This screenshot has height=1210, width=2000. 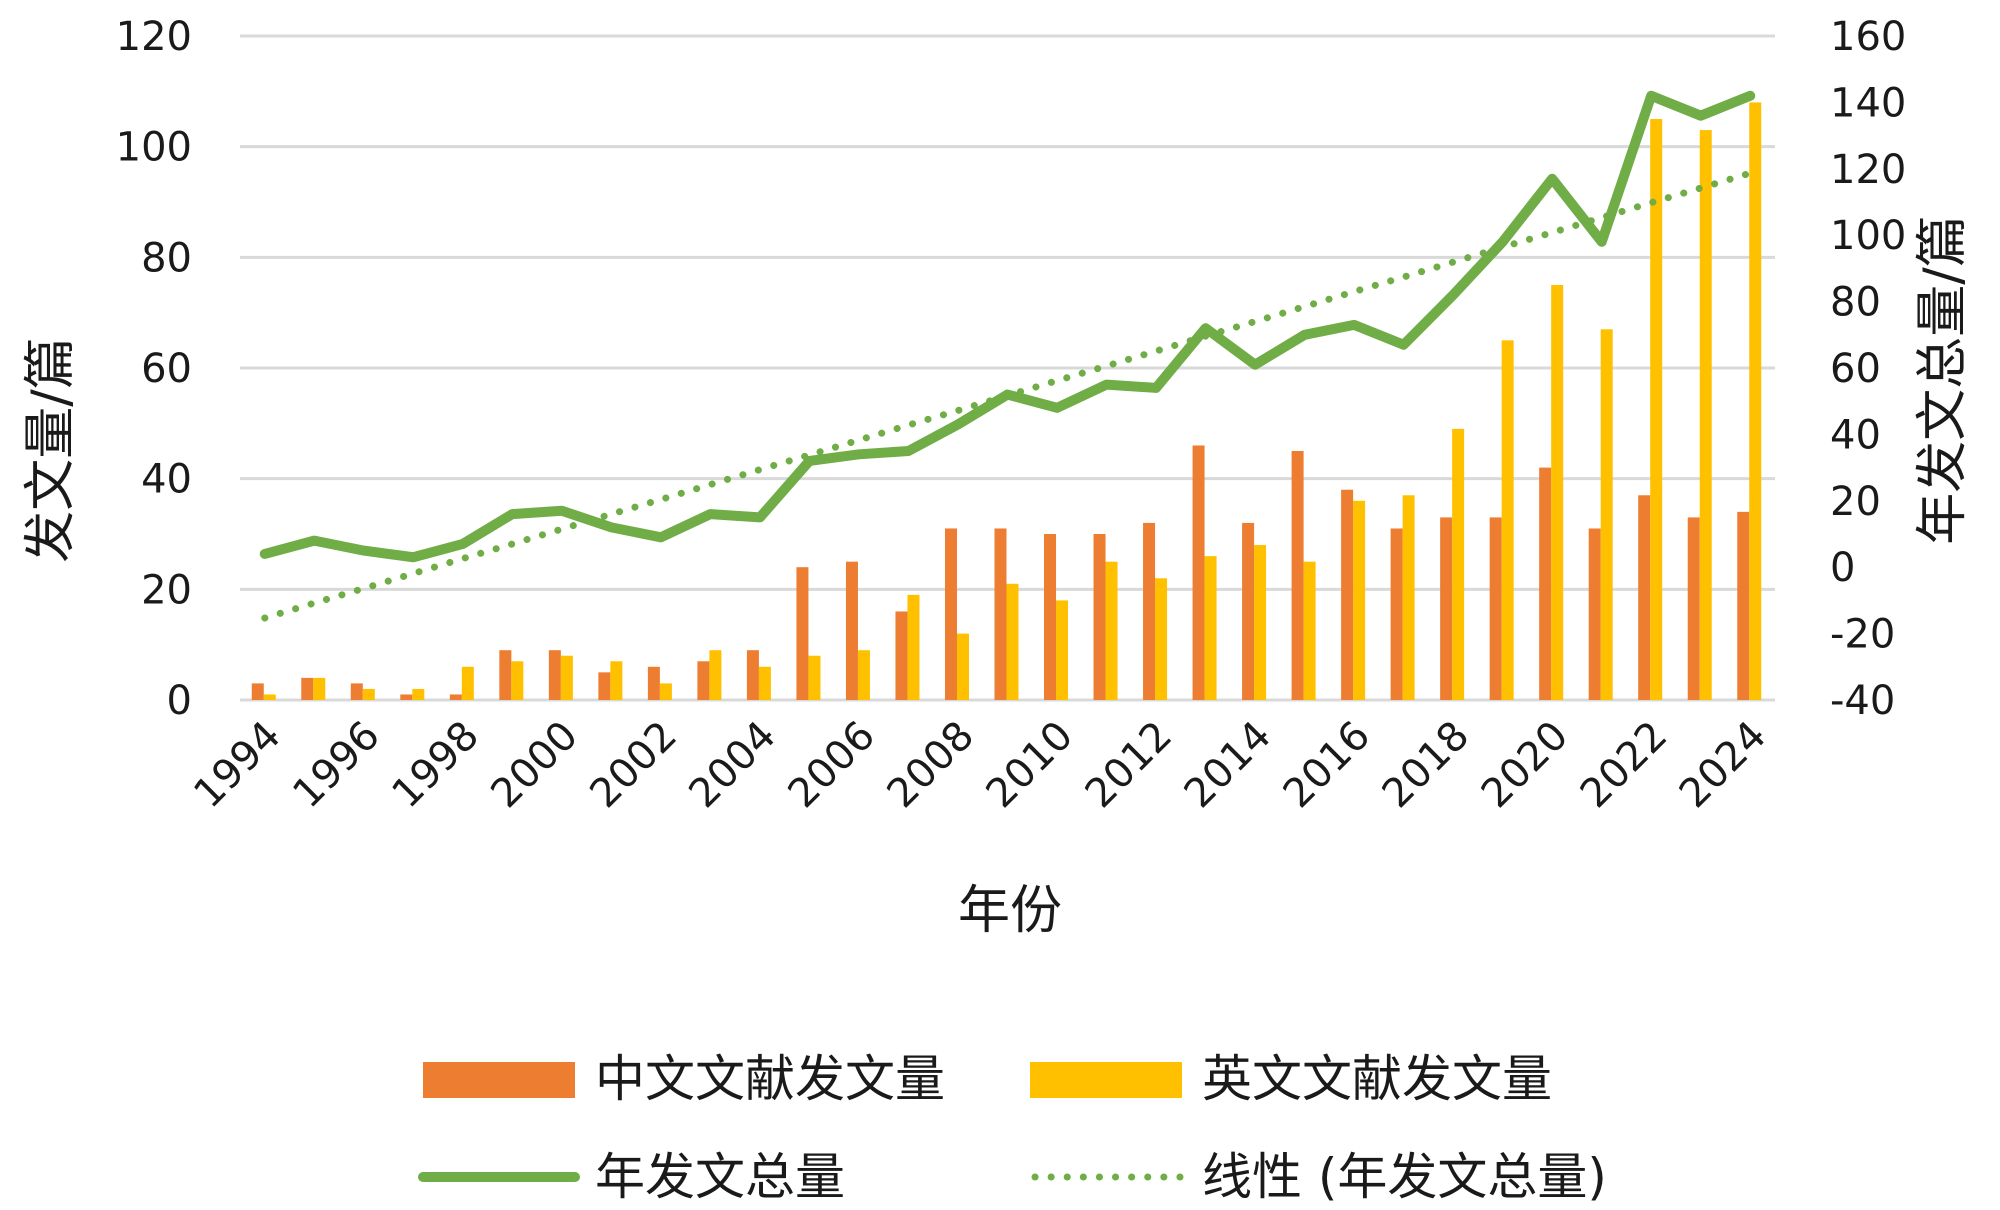 I want to click on legend-item-english: 英文文献发文量, so click(x=1291, y=1079).